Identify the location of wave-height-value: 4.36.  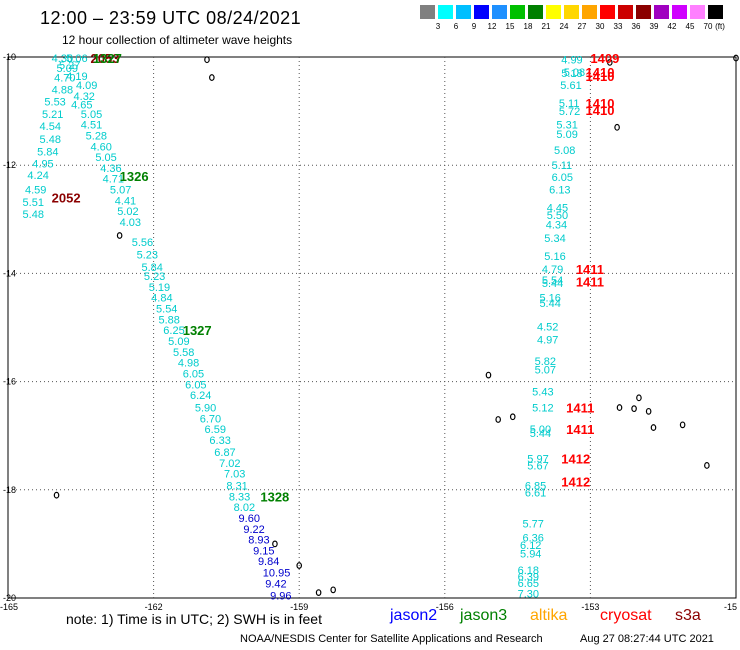
(110, 169).